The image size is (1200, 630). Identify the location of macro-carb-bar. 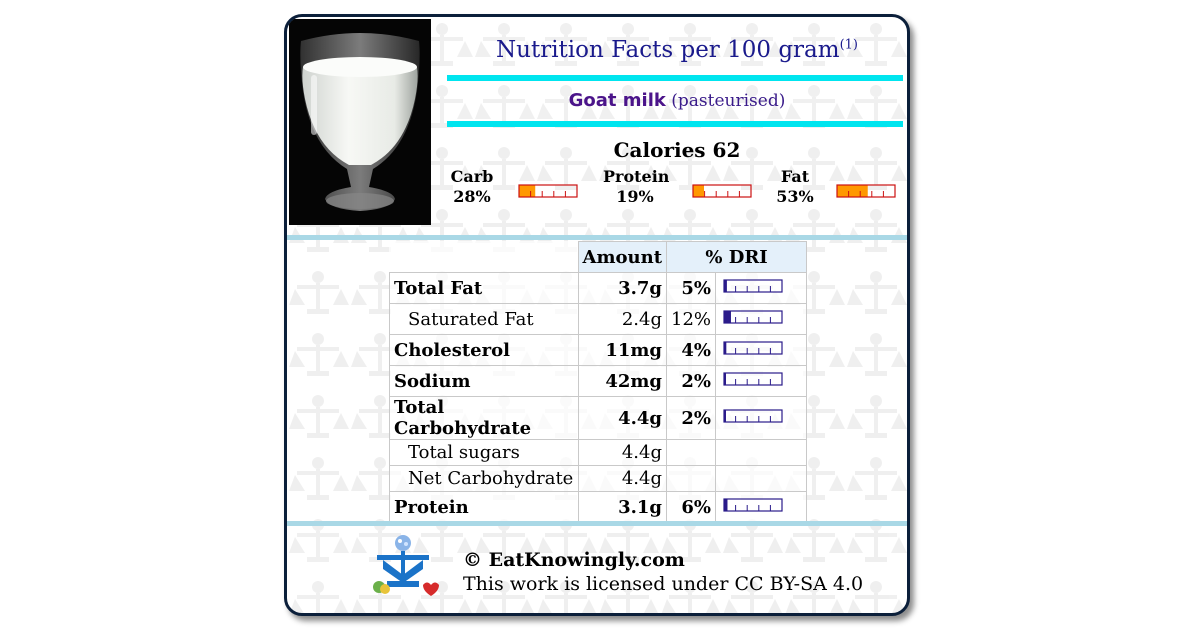
(548, 191).